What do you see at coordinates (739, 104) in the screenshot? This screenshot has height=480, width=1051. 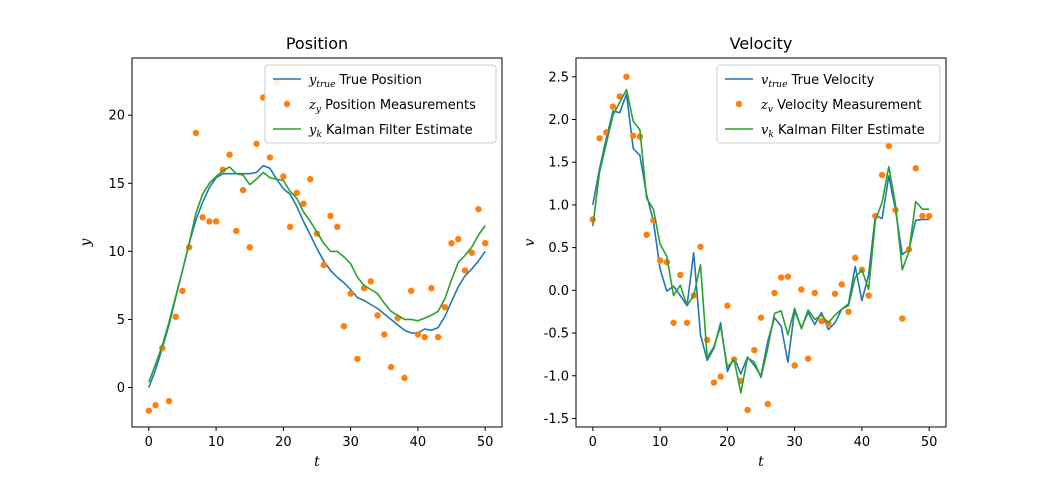 I see `velocity-legend-velocity-measurement-swatch` at bounding box center [739, 104].